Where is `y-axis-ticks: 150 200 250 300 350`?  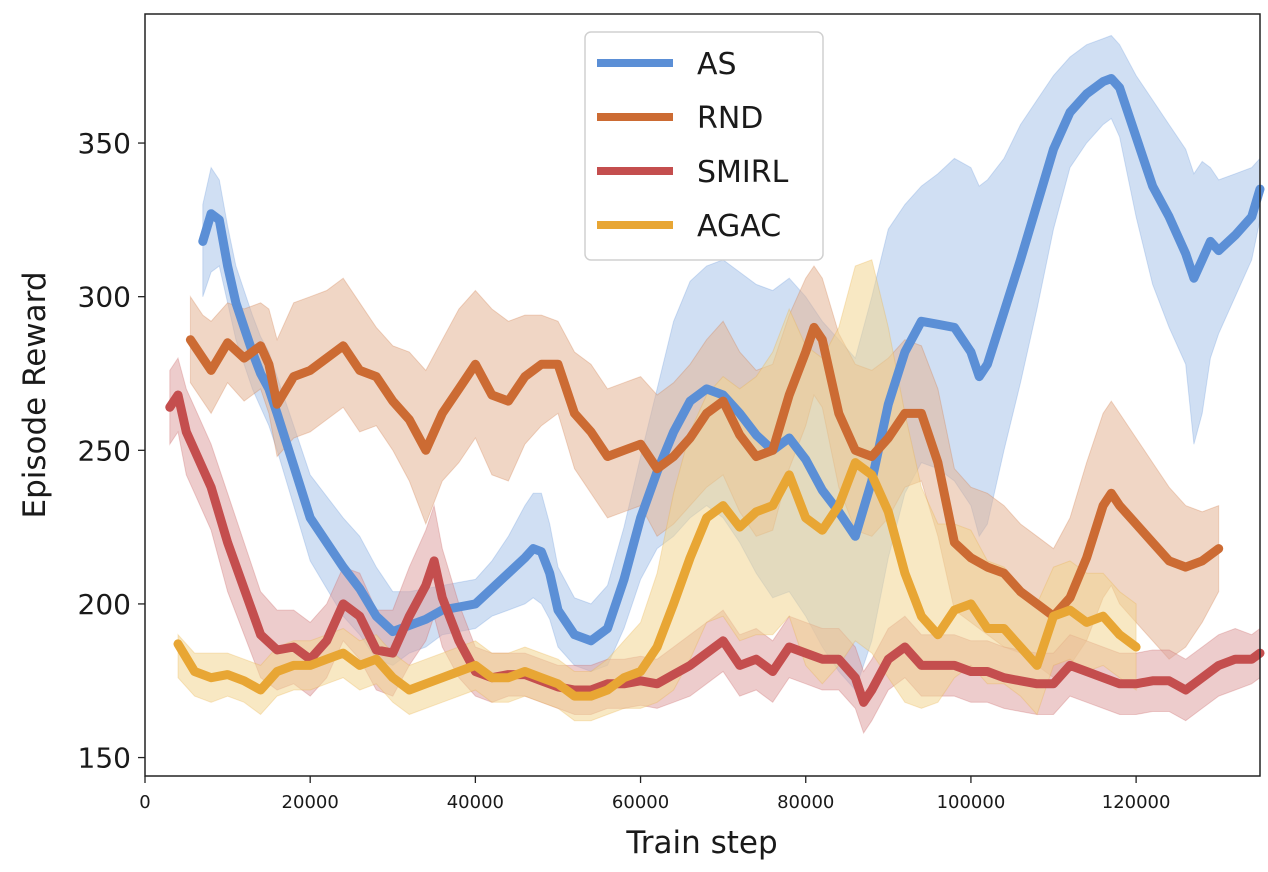
y-axis-ticks: 150 200 250 300 350 is located at coordinates (111, 451).